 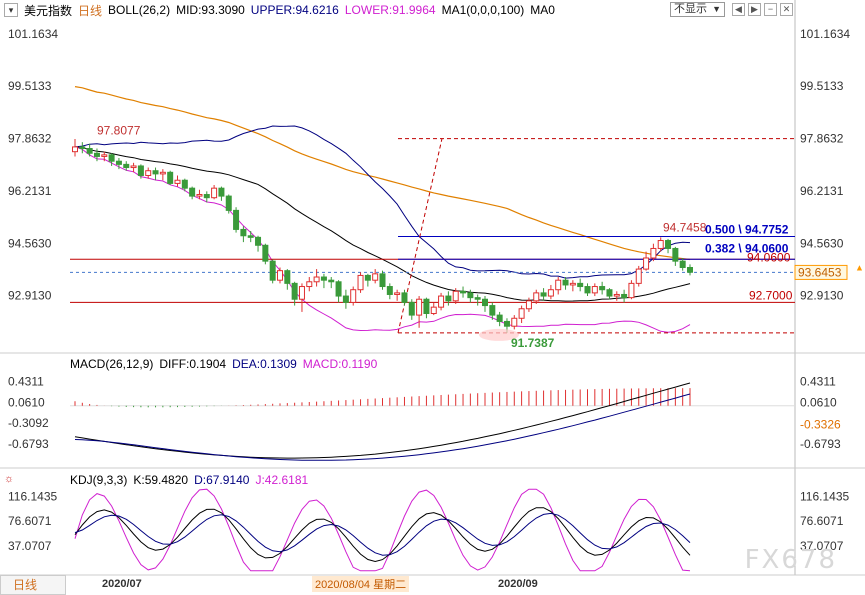 I want to click on mid-label: MID:93.3090, so click(x=210, y=10).